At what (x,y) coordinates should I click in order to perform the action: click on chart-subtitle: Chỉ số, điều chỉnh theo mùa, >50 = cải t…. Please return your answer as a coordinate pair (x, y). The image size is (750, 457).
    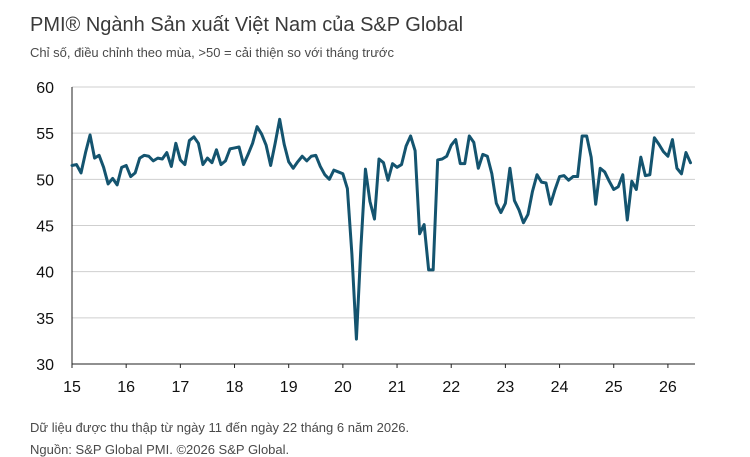
    Looking at the image, I should click on (212, 52).